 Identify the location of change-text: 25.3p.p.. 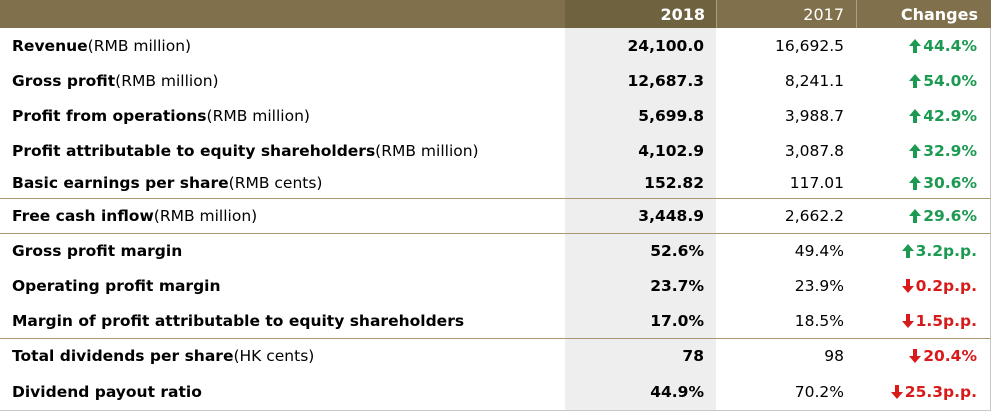
(940, 391).